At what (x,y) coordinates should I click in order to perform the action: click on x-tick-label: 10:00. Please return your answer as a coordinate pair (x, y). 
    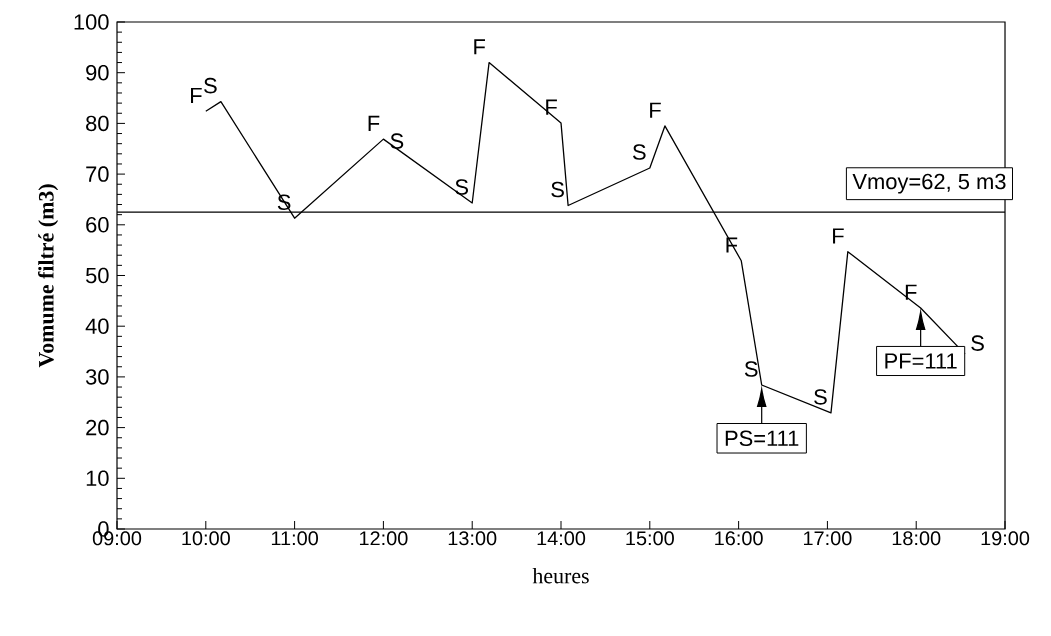
    Looking at the image, I should click on (206, 538).